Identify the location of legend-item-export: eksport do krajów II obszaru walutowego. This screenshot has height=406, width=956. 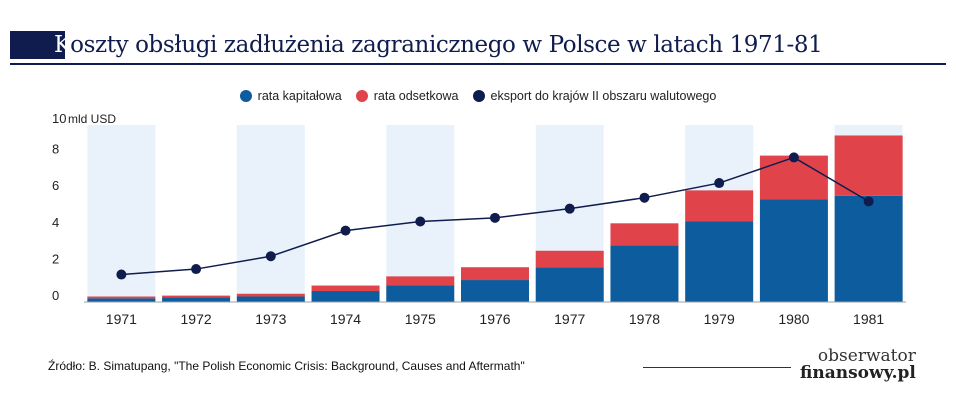
(594, 96).